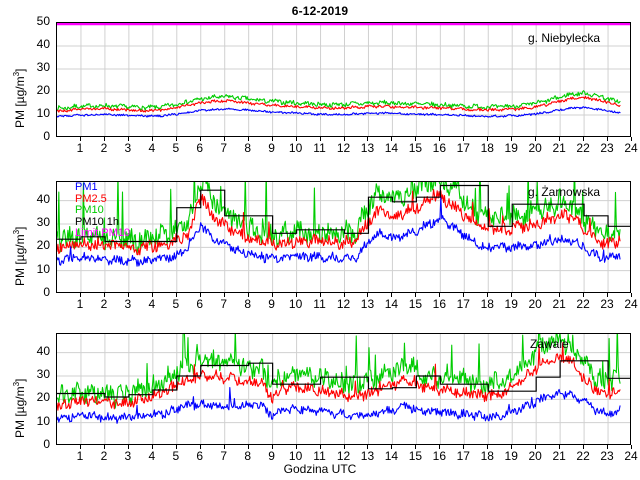 The width and height of the screenshot is (640, 480). Describe the element at coordinates (86, 187) in the screenshot. I see `legend-item-pm1: PM1` at that location.